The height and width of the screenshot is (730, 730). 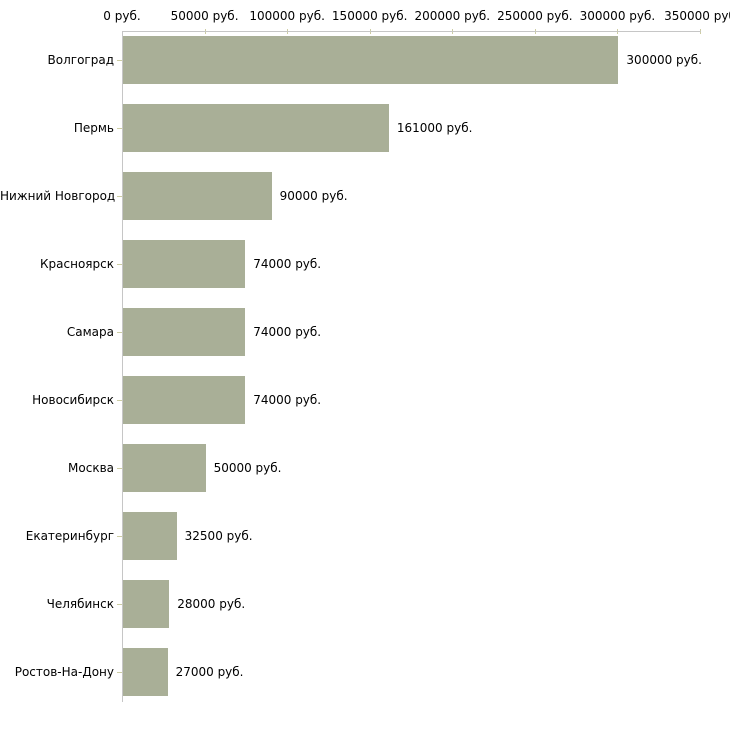 What do you see at coordinates (365, 536) in the screenshot?
I see `bar-row: Екатеринбург 32500 руб.` at bounding box center [365, 536].